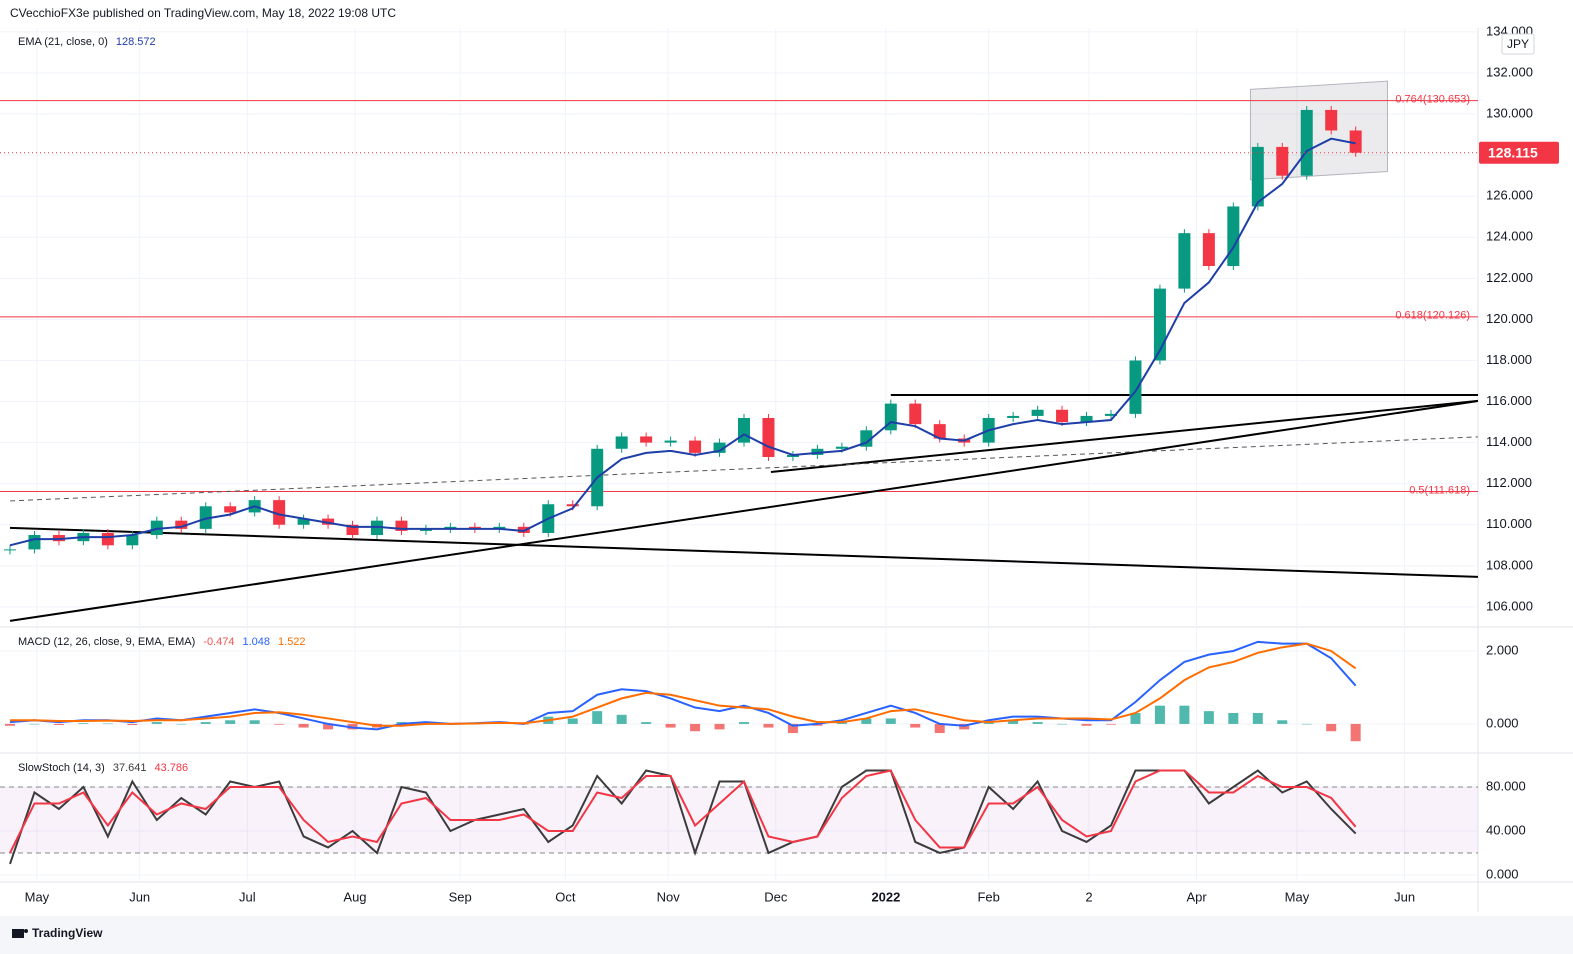  Describe the element at coordinates (218, 642) in the screenshot. I see `legend-value: -0.474` at that location.